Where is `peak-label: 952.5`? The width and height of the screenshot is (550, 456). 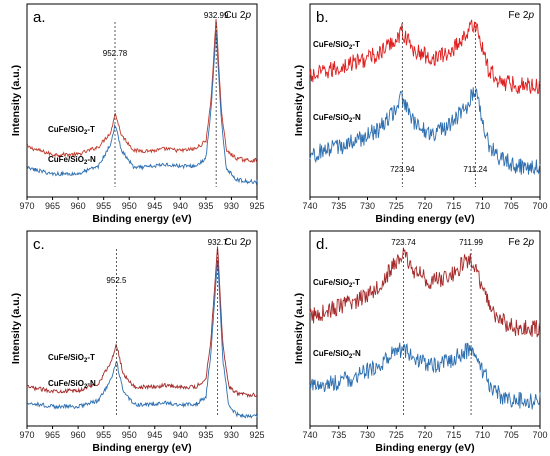
peak-label: 952.5 is located at coordinates (116, 280).